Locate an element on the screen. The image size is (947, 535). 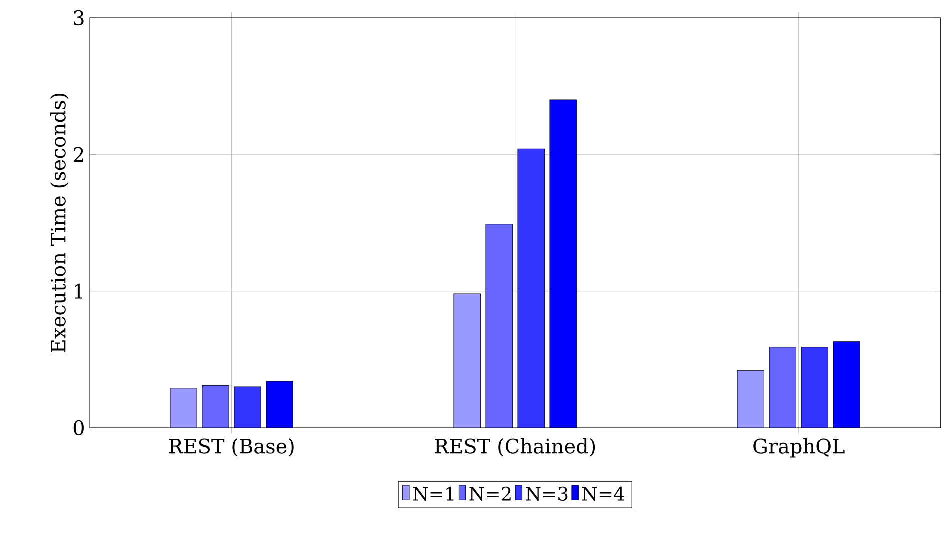
y-tick-label: 1 is located at coordinates (78, 291).